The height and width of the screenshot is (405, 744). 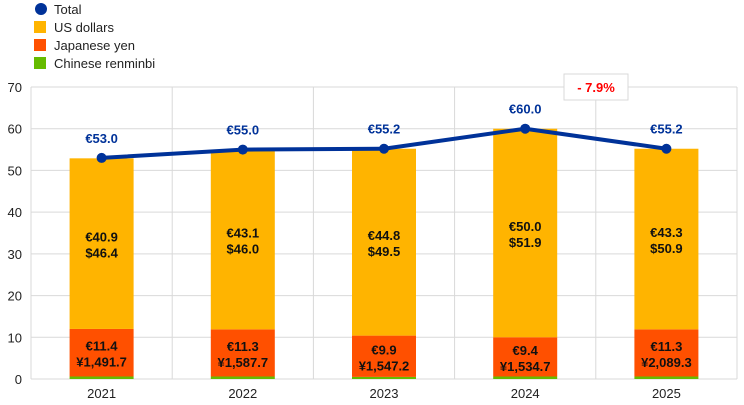 I want to click on data-label: $50.9, so click(x=666, y=248).